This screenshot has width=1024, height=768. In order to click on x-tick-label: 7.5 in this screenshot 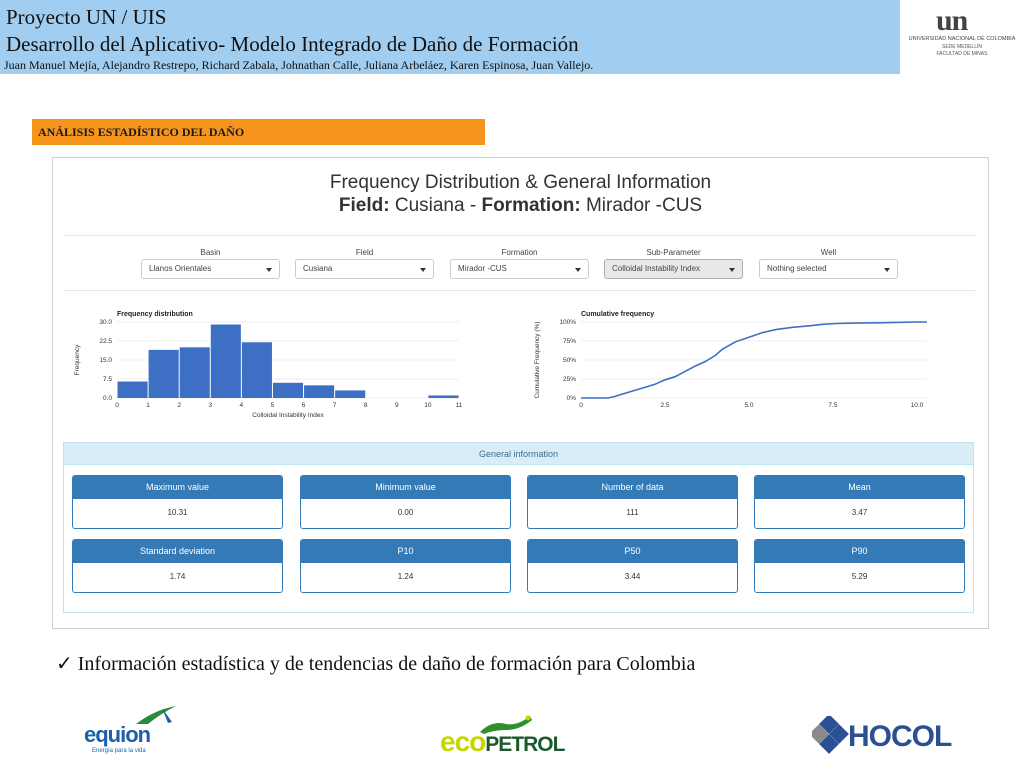, I will do `click(832, 405)`.